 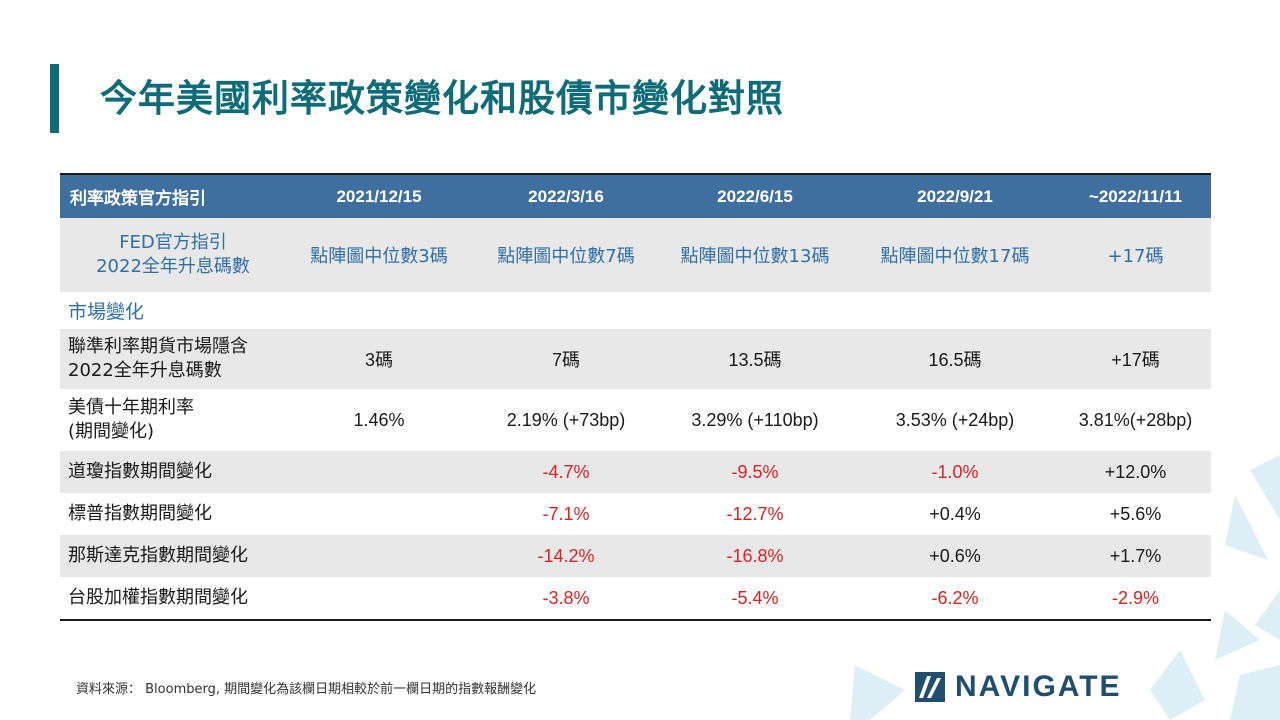 I want to click on index-value: -12.7%, so click(x=755, y=513).